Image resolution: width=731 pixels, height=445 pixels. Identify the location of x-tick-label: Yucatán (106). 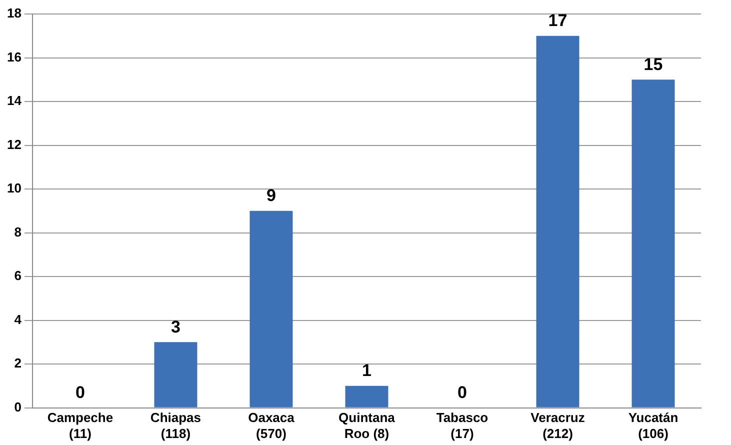
(653, 425).